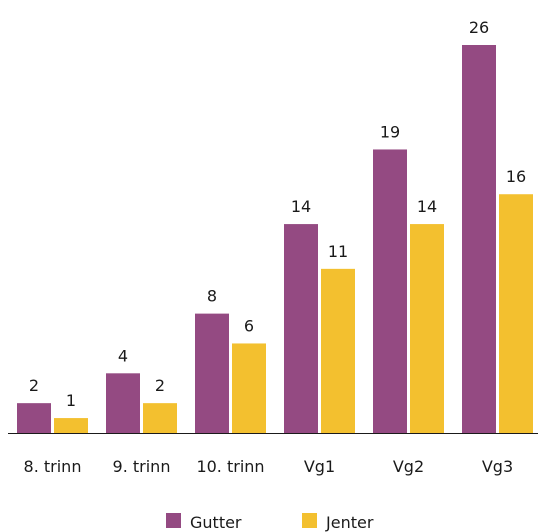  I want to click on x-tick-label-0: 8. trinn, so click(53, 466).